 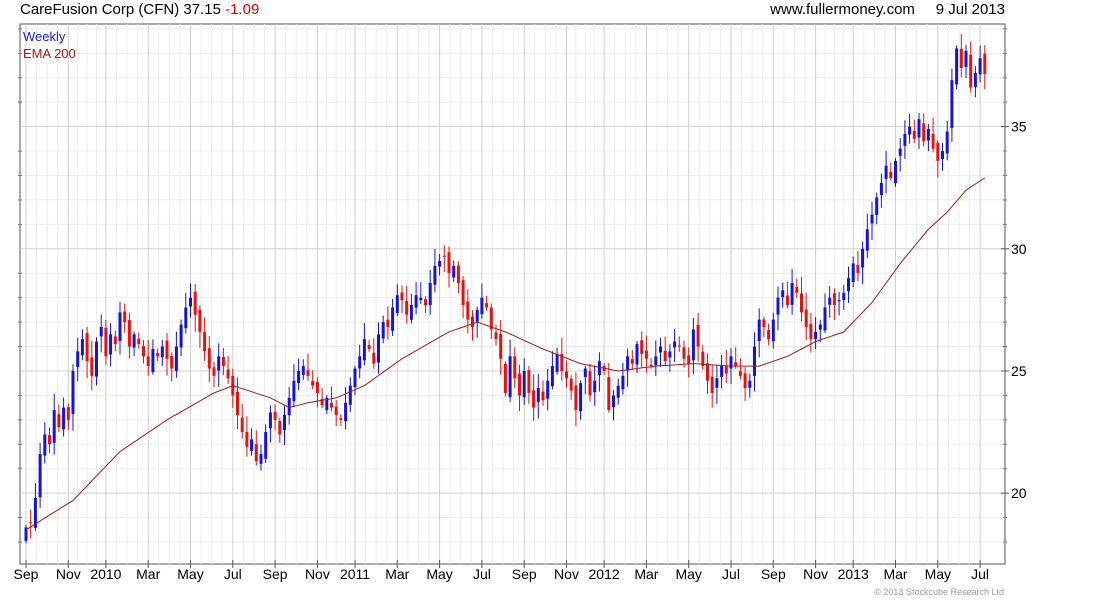 What do you see at coordinates (604, 574) in the screenshot?
I see `x-tick-label: 2012` at bounding box center [604, 574].